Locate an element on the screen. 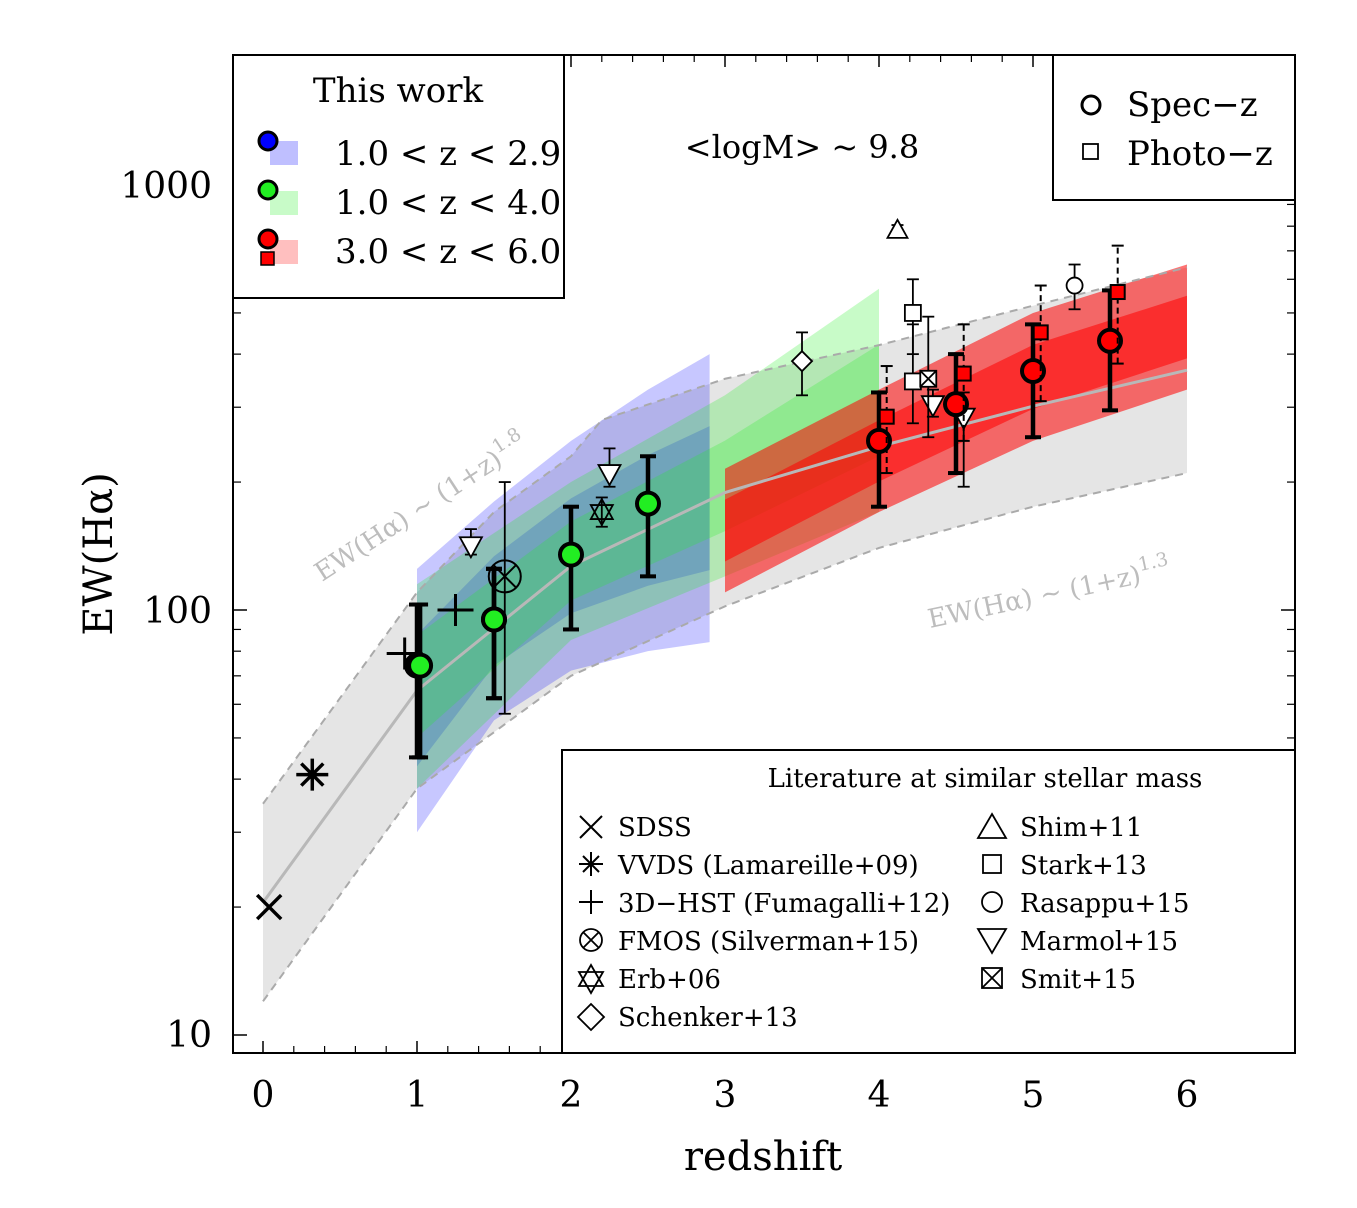 Image resolution: width=1357 pixels, height=1208 pixels. legend-marker-red is located at coordinates (268, 239).